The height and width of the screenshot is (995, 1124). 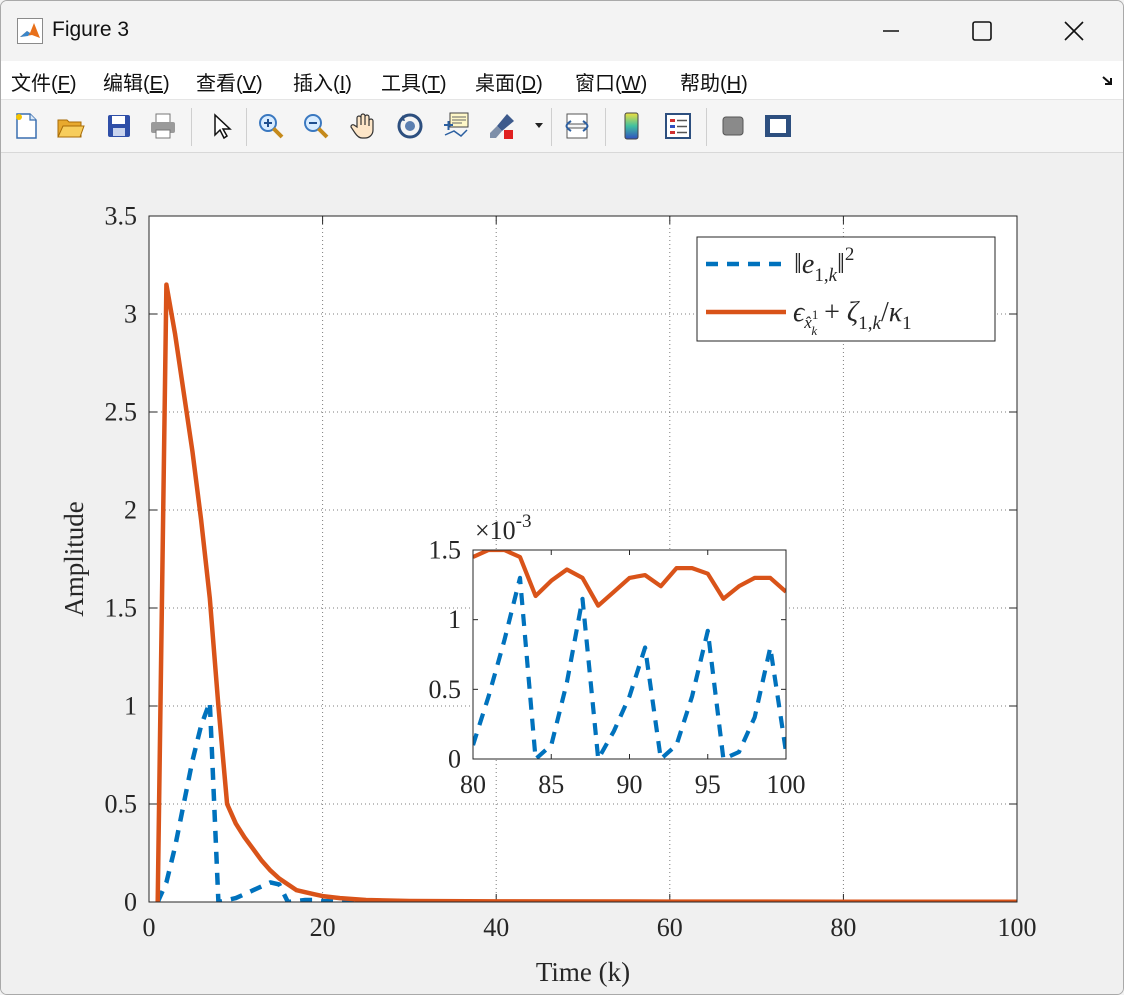 I want to click on main-y-tick-label: 0.5, so click(x=121, y=804).